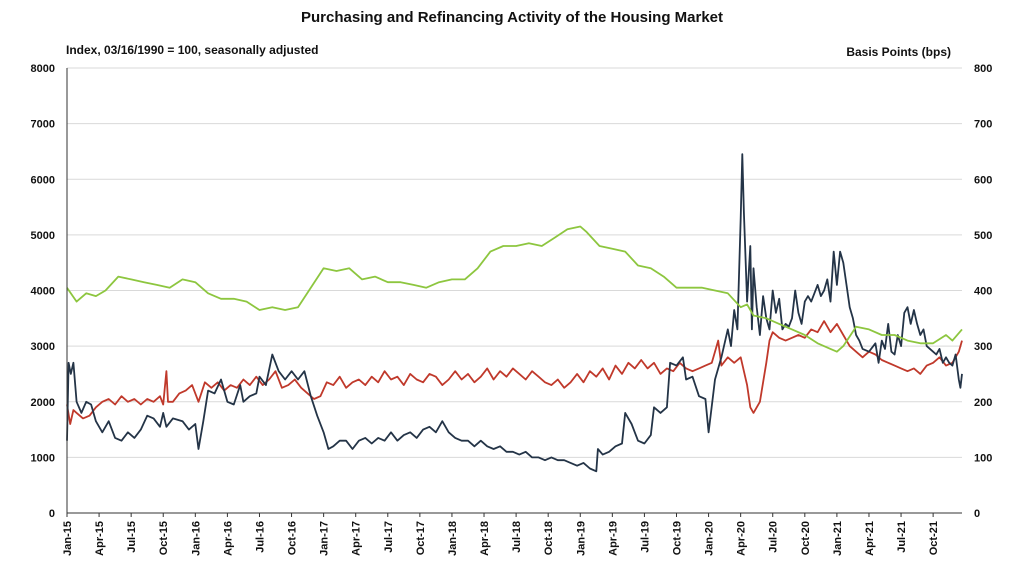 The image size is (1024, 576). I want to click on x-tick-label: Jan-18, so click(453, 538).